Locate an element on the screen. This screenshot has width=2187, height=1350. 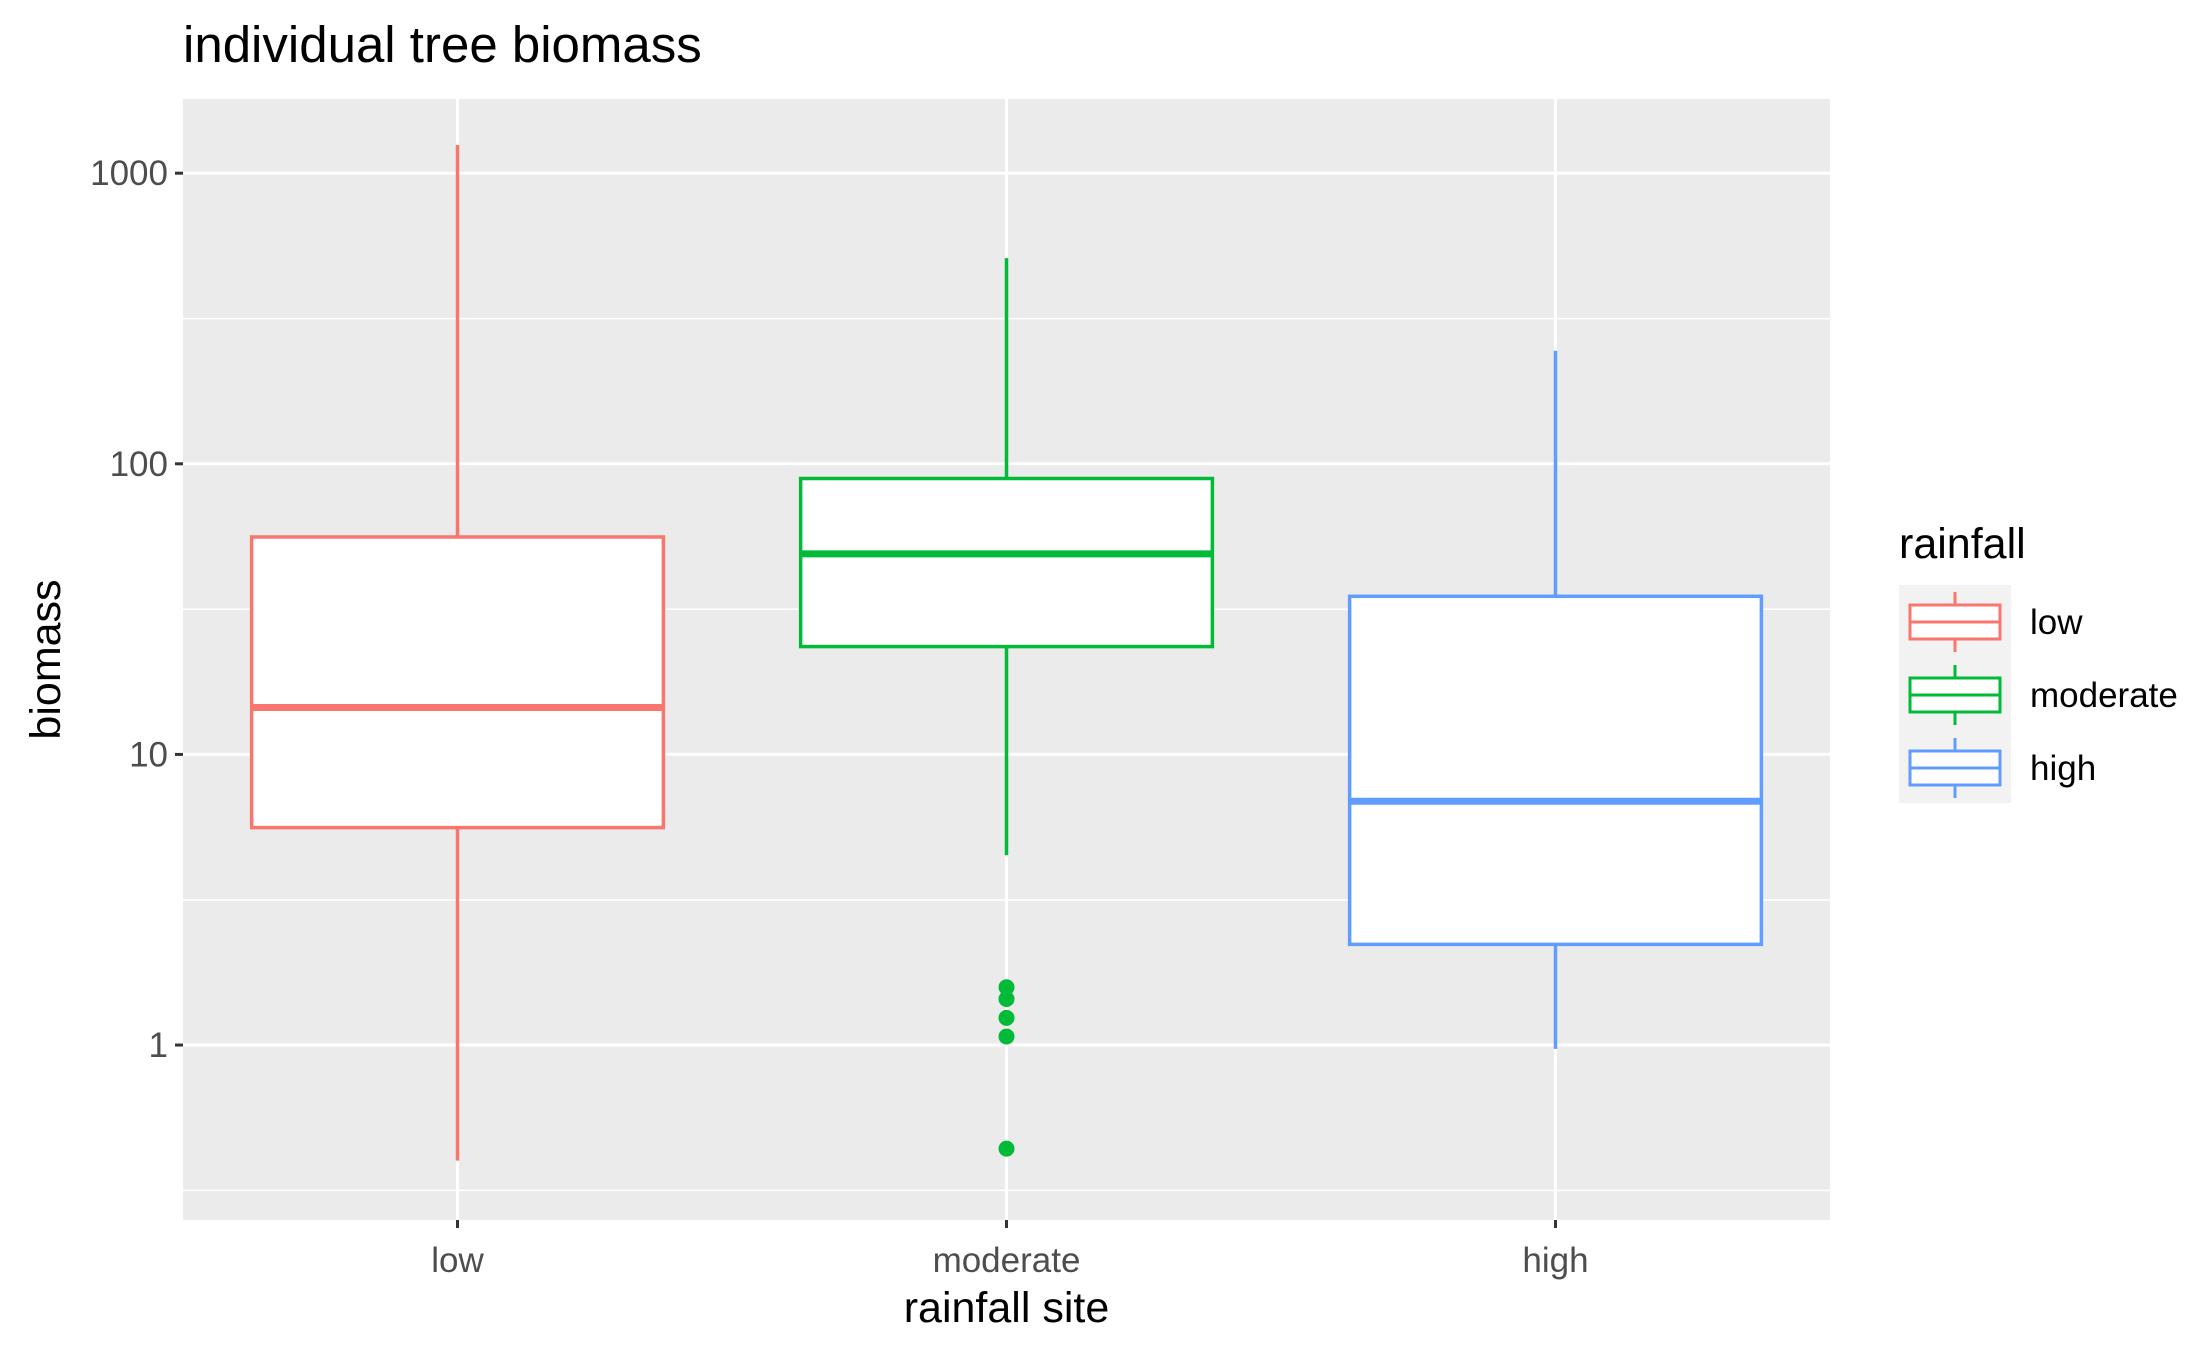
box-group-low is located at coordinates (457, 653).